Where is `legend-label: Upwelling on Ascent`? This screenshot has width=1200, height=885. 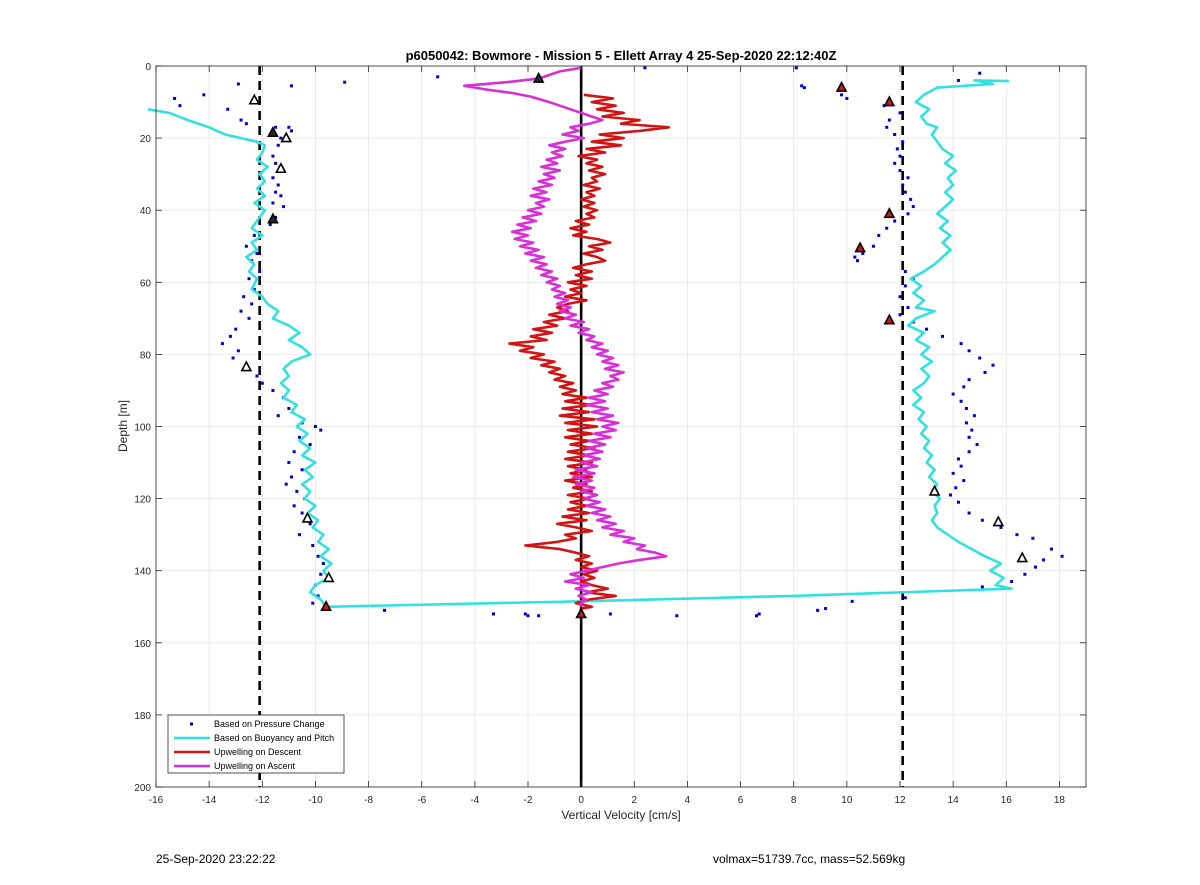 legend-label: Upwelling on Ascent is located at coordinates (255, 766).